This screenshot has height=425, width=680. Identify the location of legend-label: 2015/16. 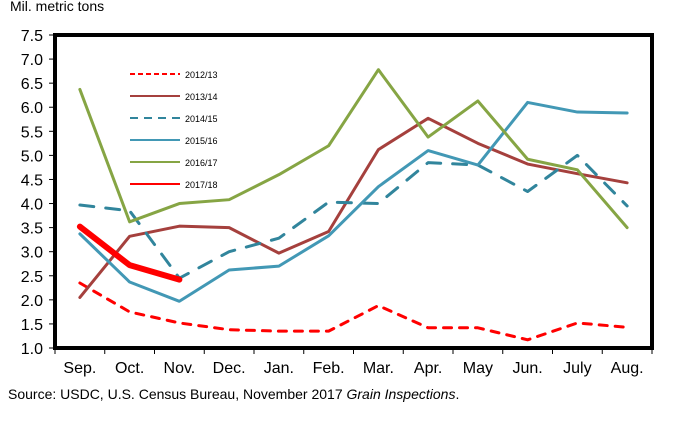
(201, 141).